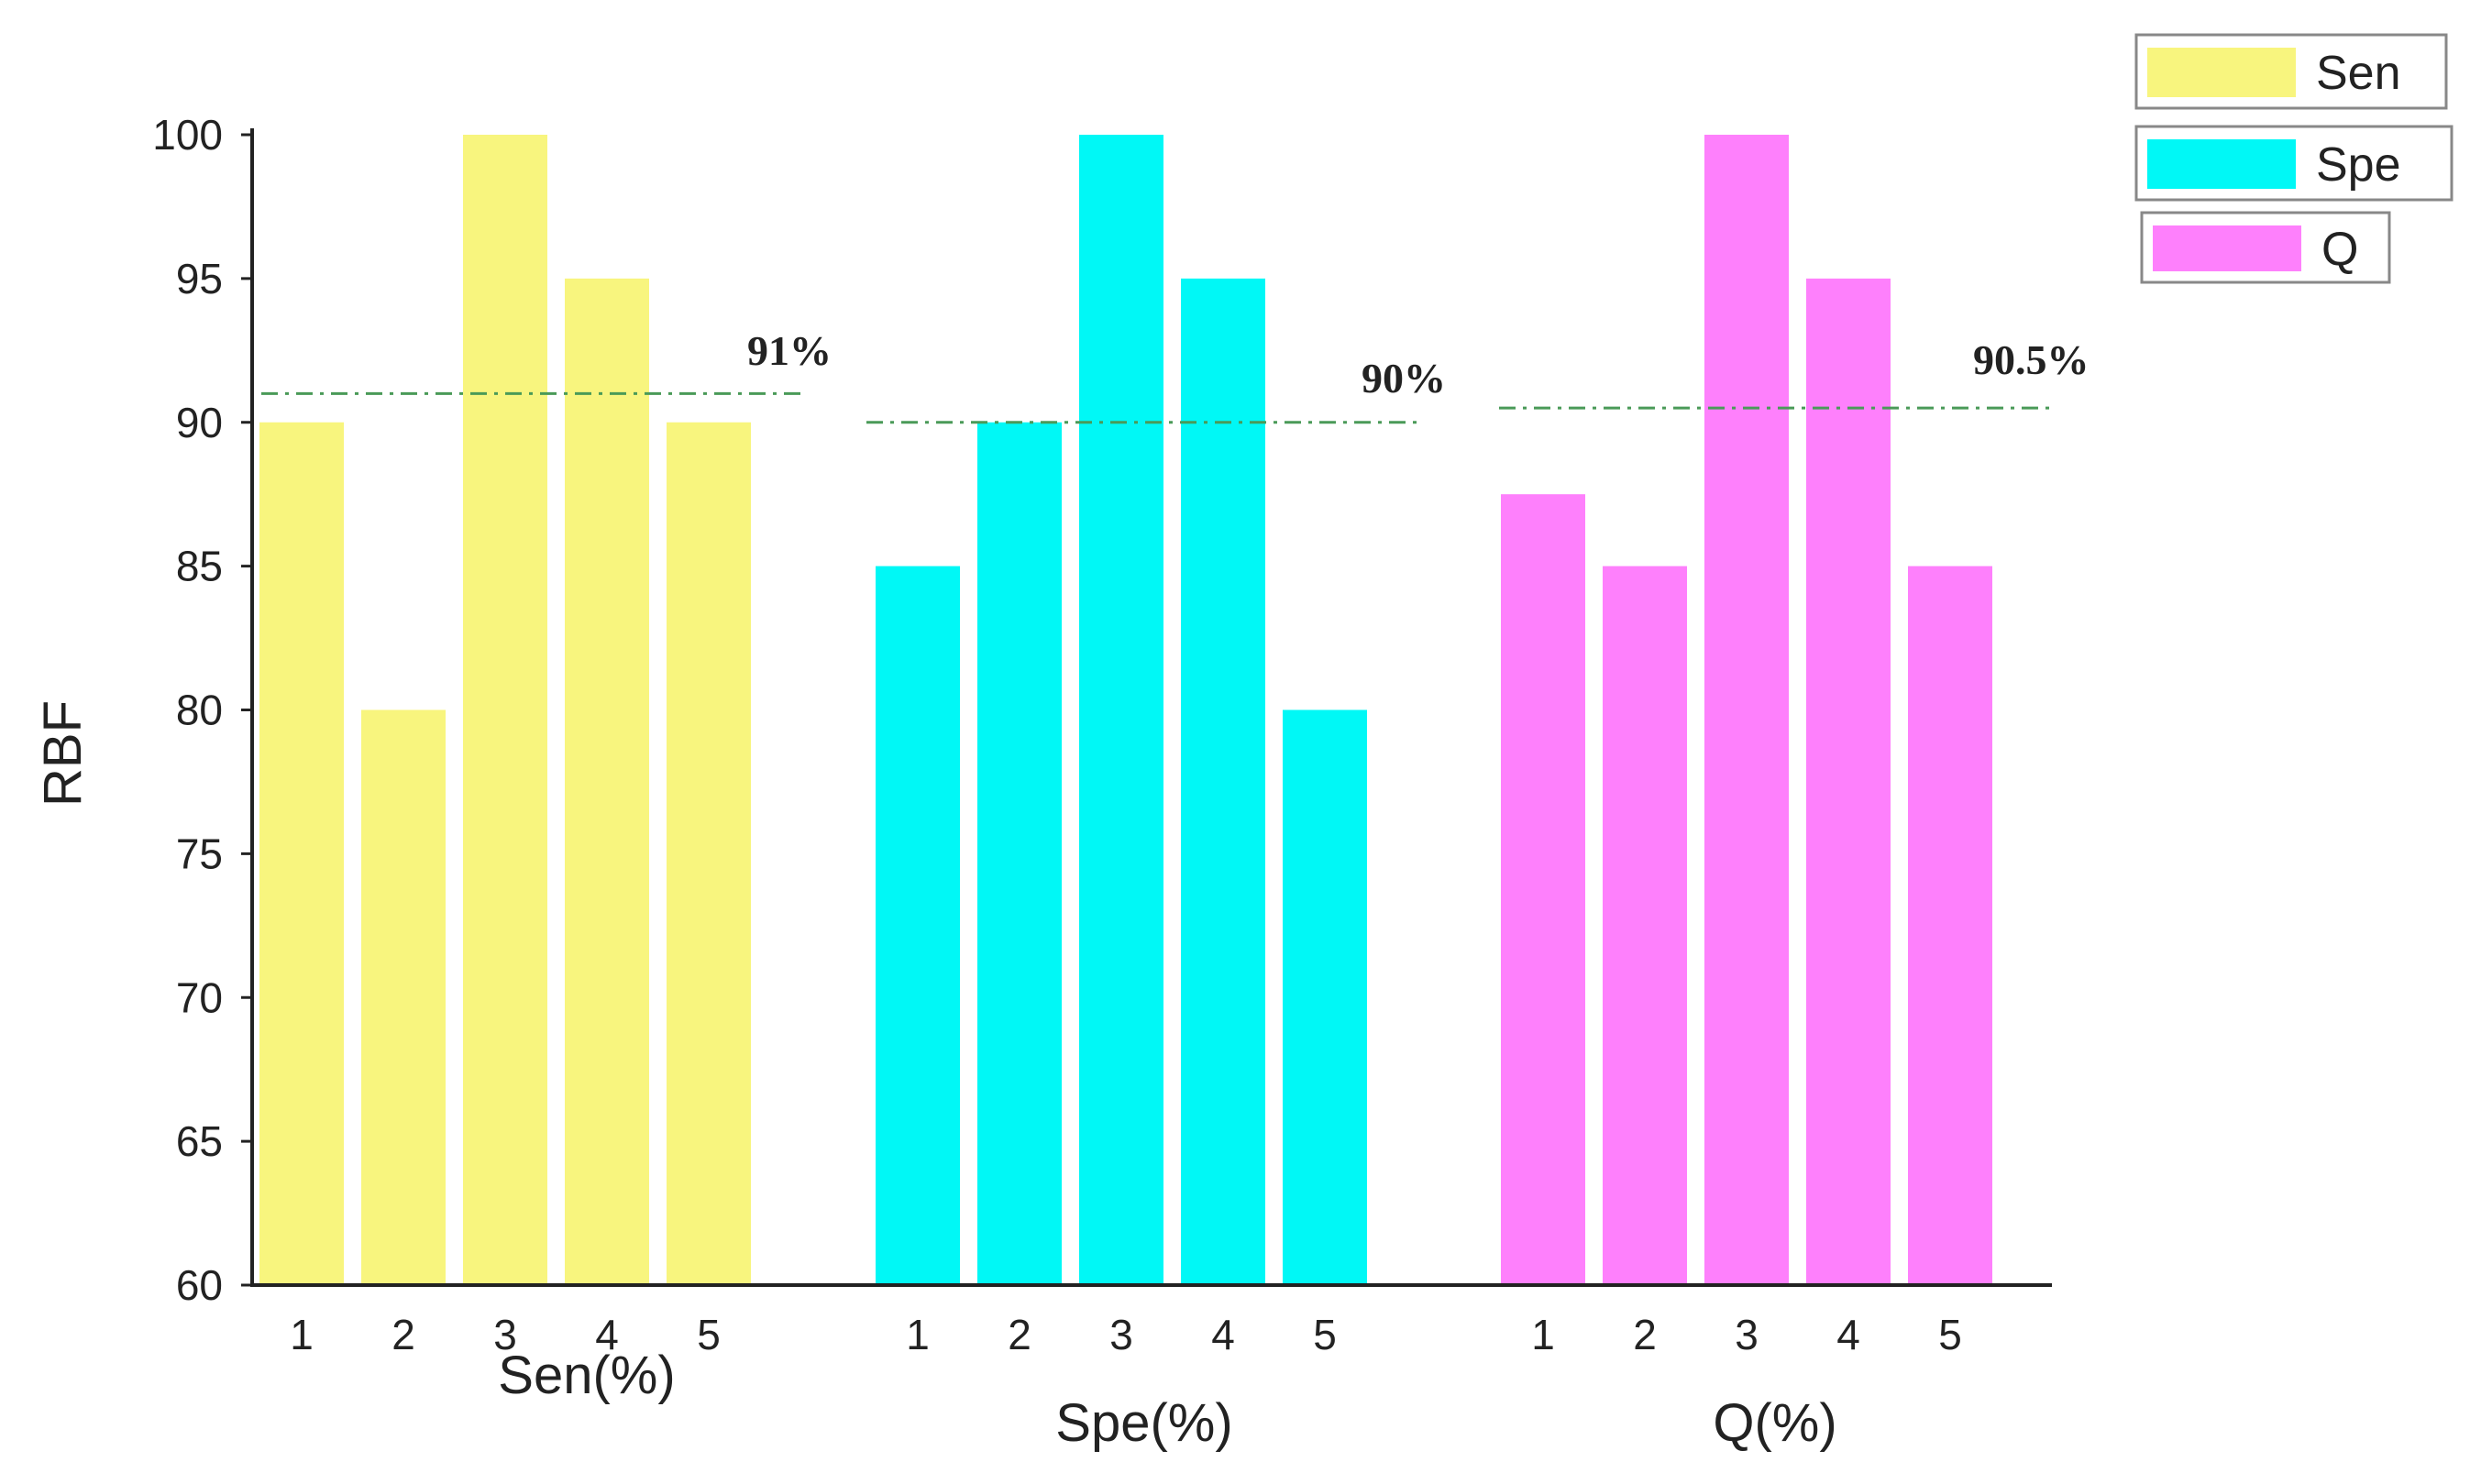 This screenshot has width=2481, height=1484. Describe the element at coordinates (586, 1375) in the screenshot. I see `x-axis-title-sen: Sen(%)` at that location.